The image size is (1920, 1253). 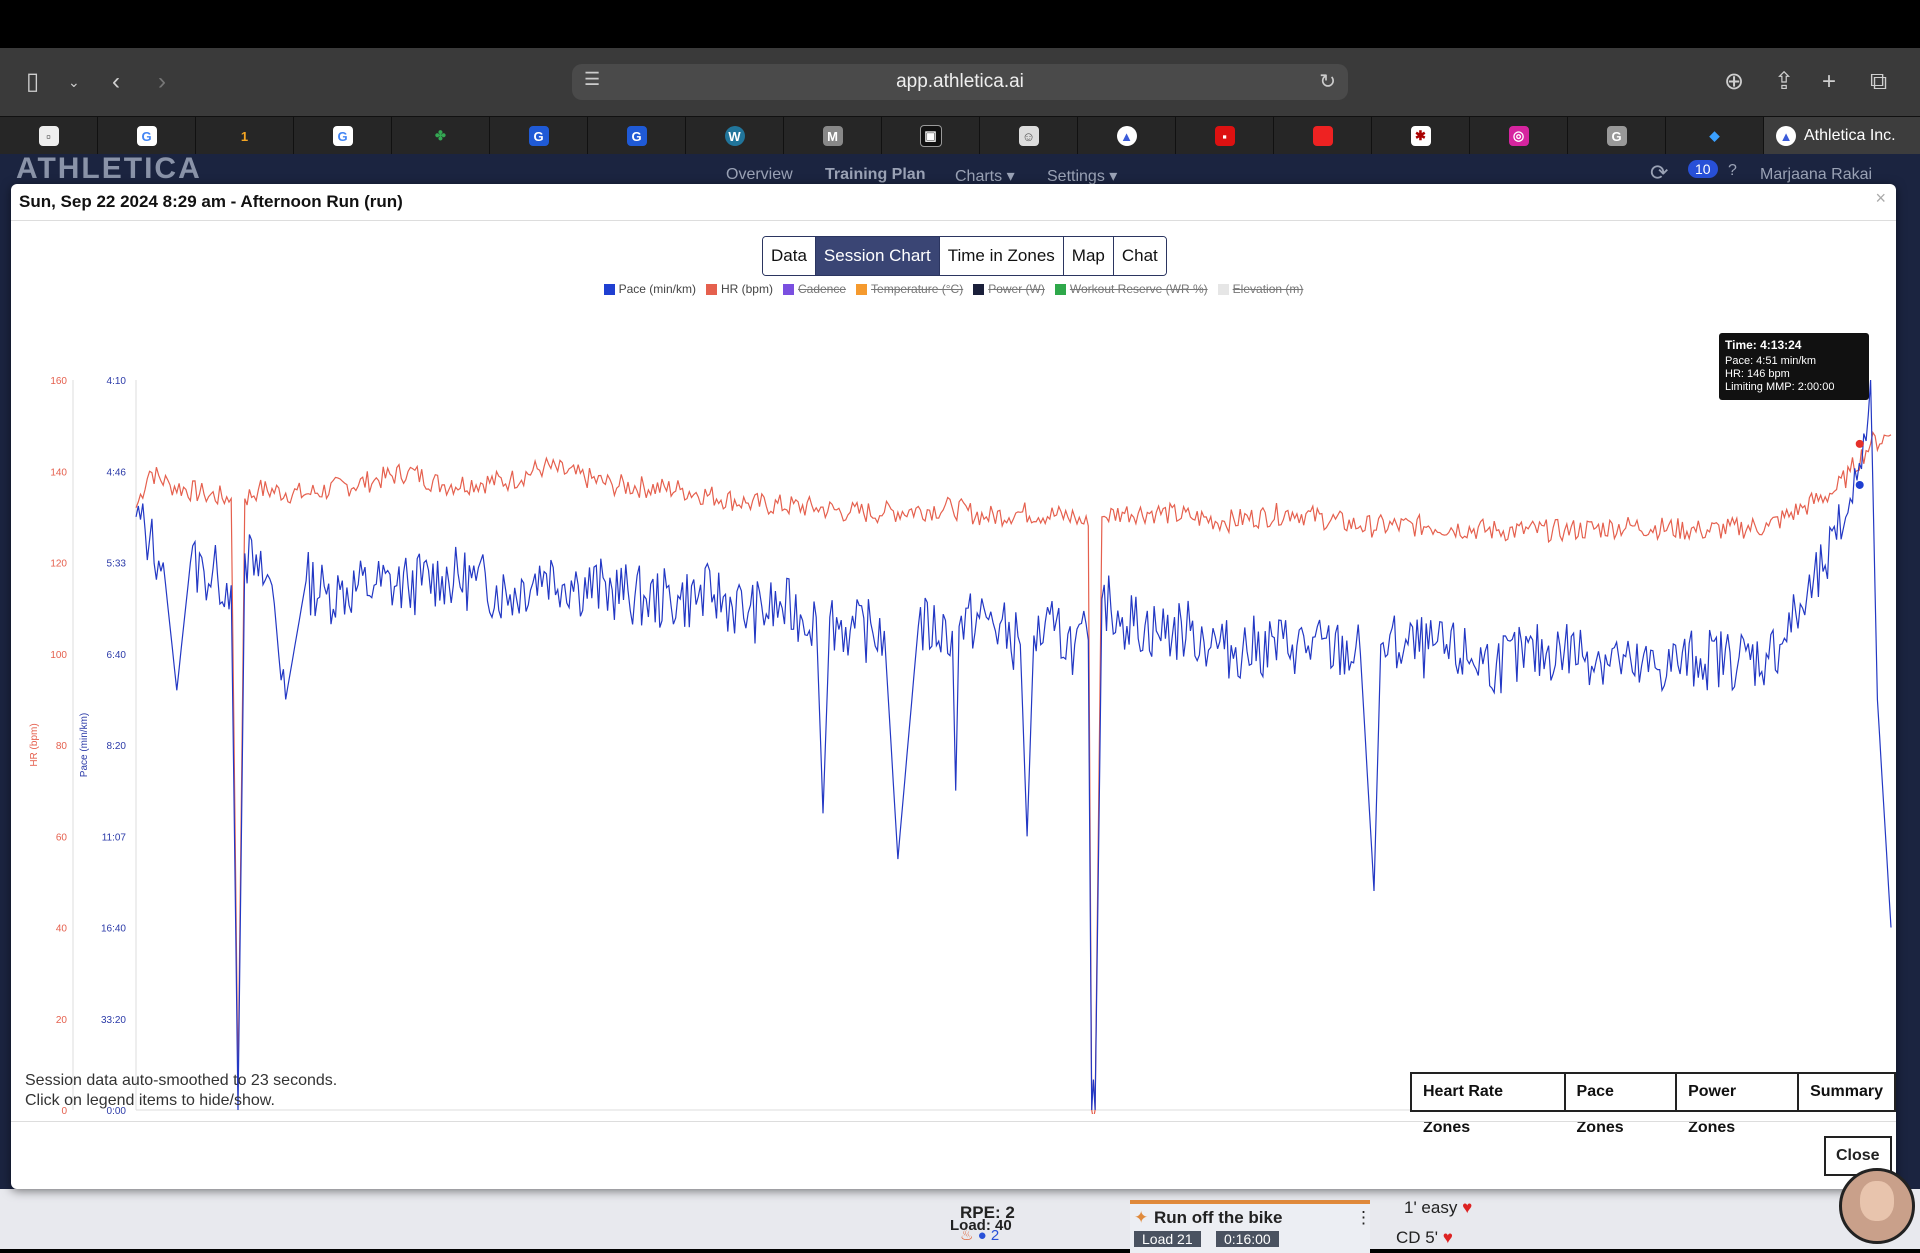 What do you see at coordinates (1816, 174) in the screenshot?
I see `user-name: Marjaana Rakai` at bounding box center [1816, 174].